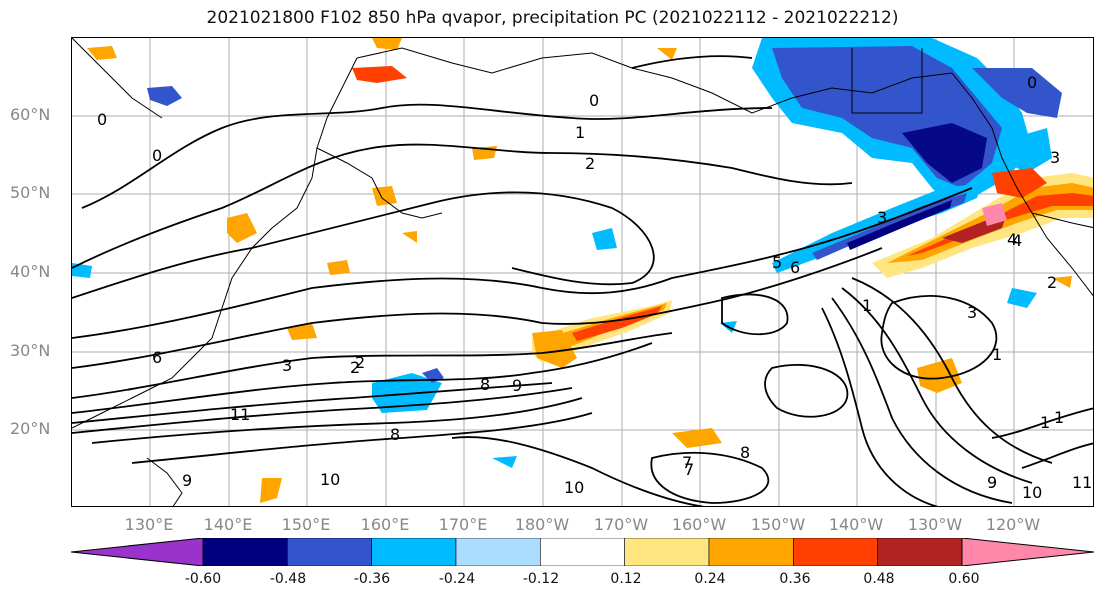 This screenshot has height=601, width=1105. What do you see at coordinates (621, 524) in the screenshot?
I see `lon-label-170w: 170°W` at bounding box center [621, 524].